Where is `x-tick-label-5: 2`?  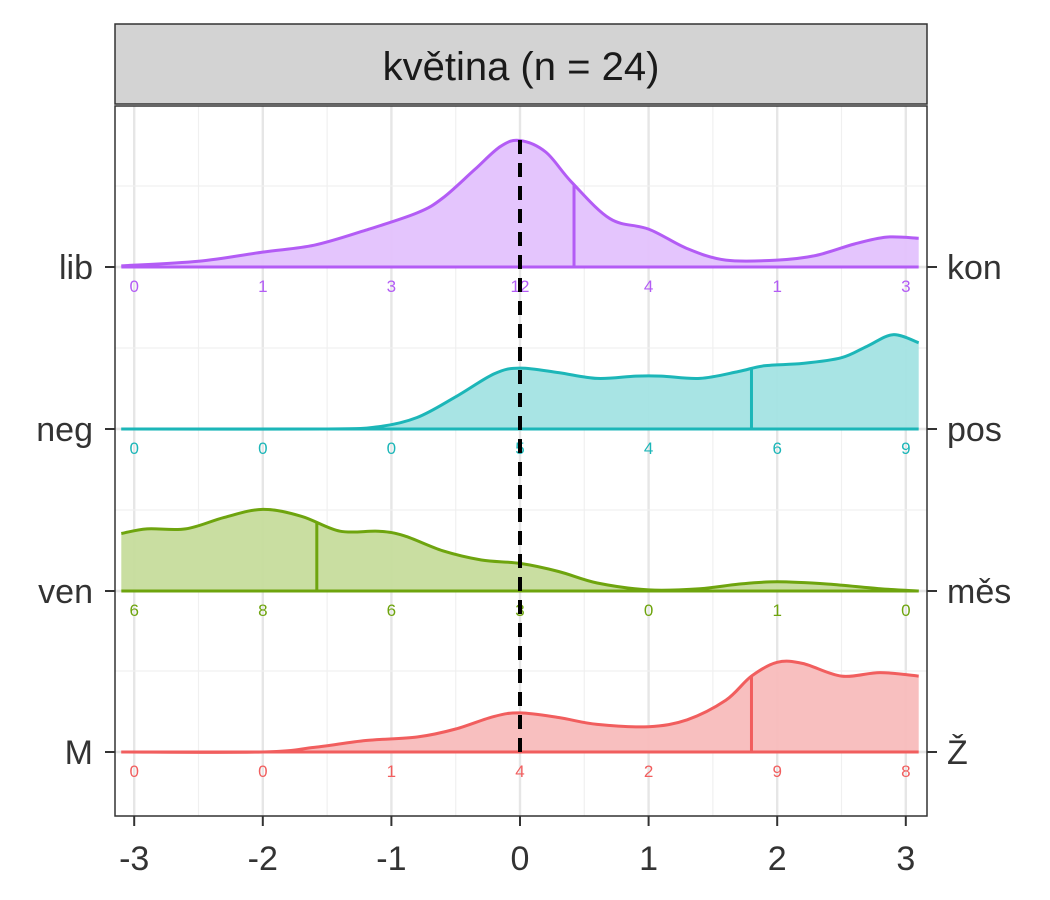 x-tick-label-5: 2 is located at coordinates (777, 859).